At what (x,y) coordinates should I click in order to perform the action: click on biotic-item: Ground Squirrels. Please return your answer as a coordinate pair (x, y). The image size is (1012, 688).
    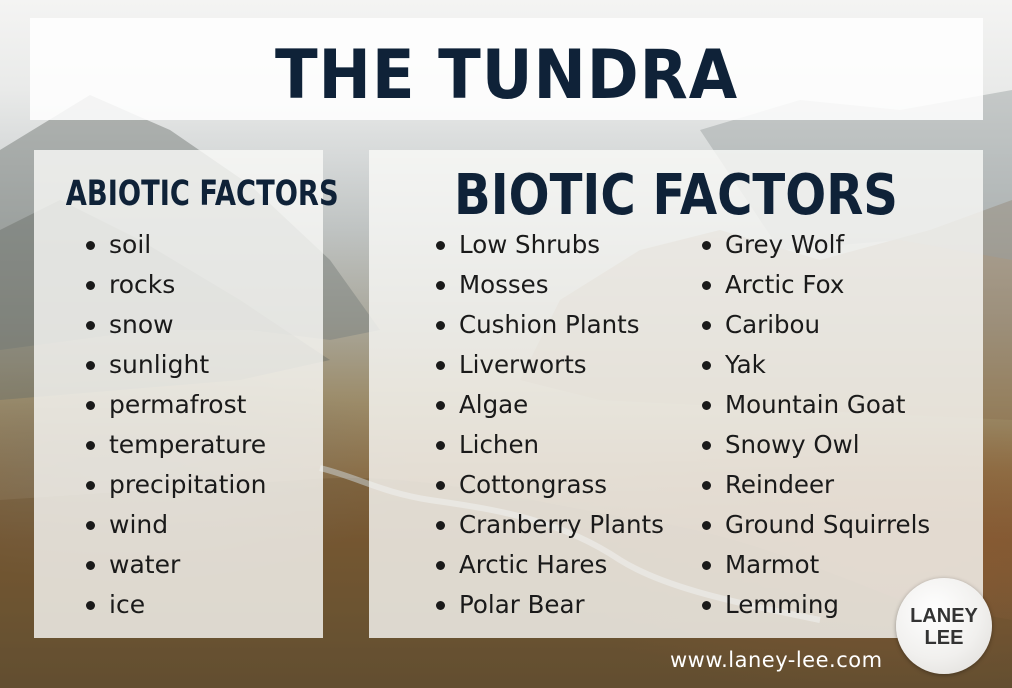
    Looking at the image, I should click on (812, 525).